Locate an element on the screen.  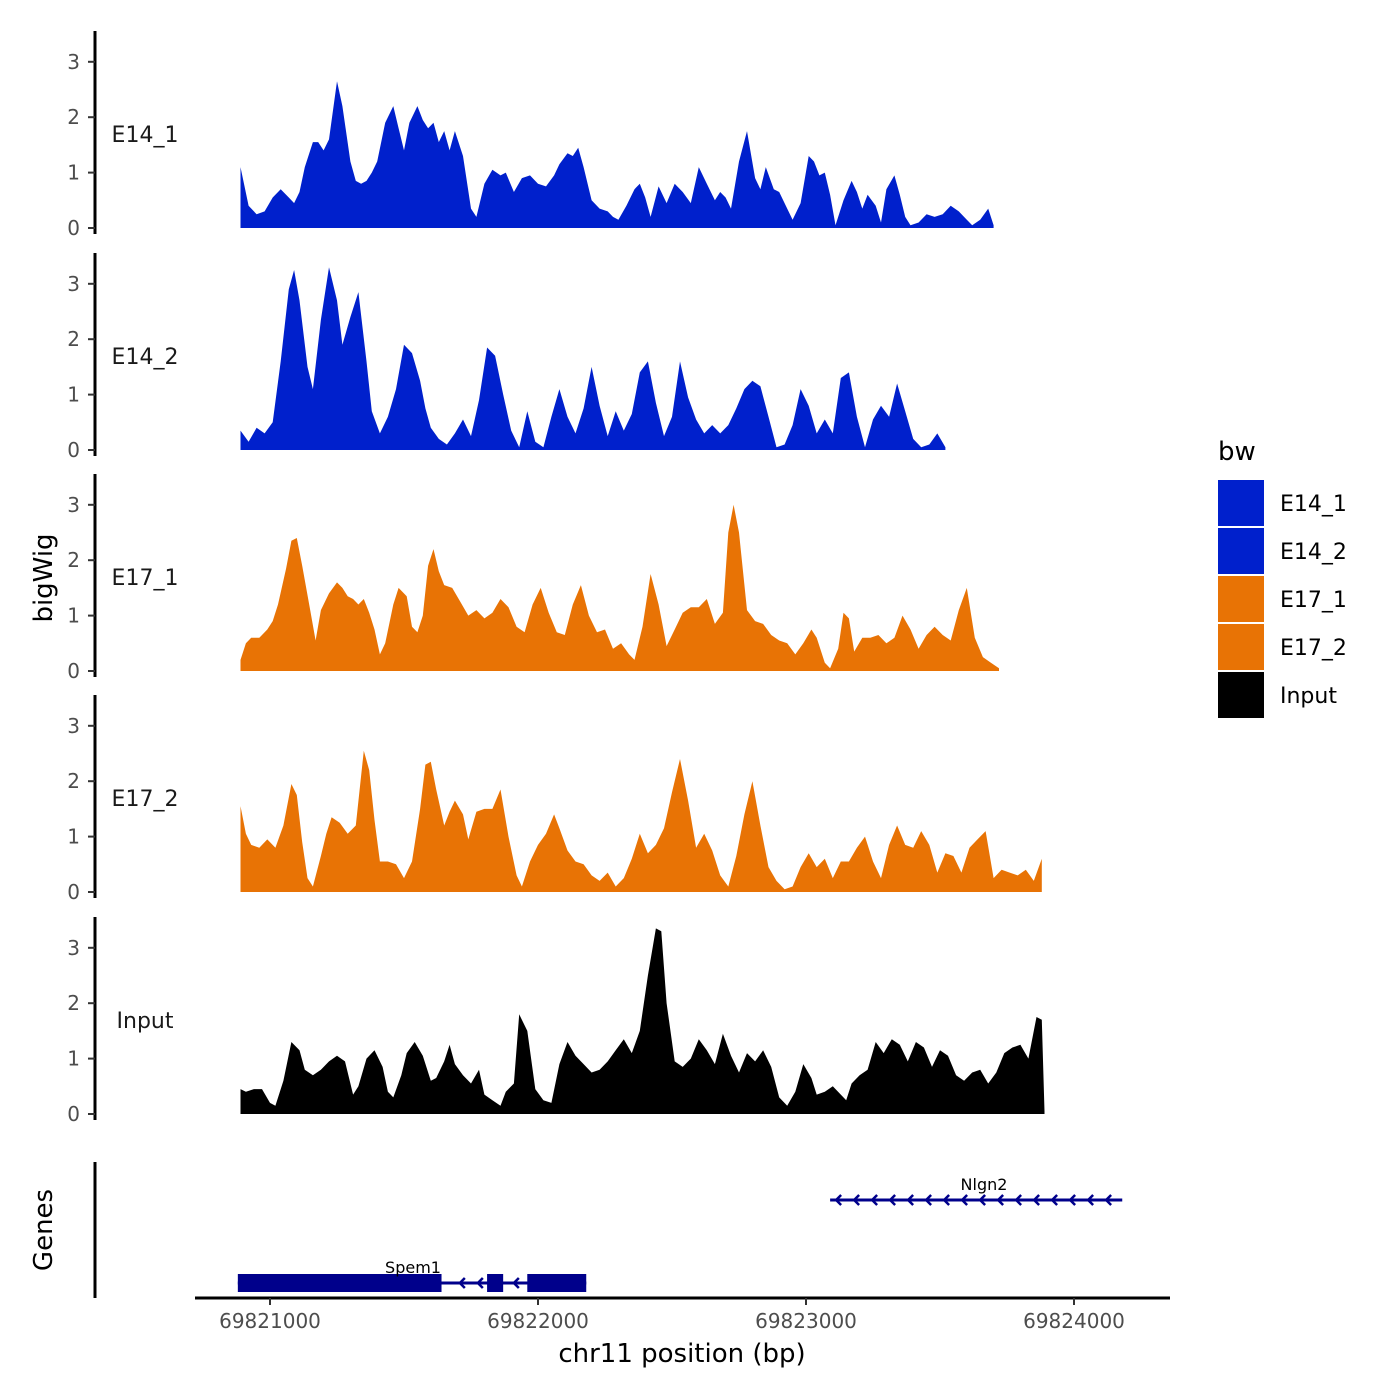
y-axis-title: bigWig is located at coordinates (44, 577).